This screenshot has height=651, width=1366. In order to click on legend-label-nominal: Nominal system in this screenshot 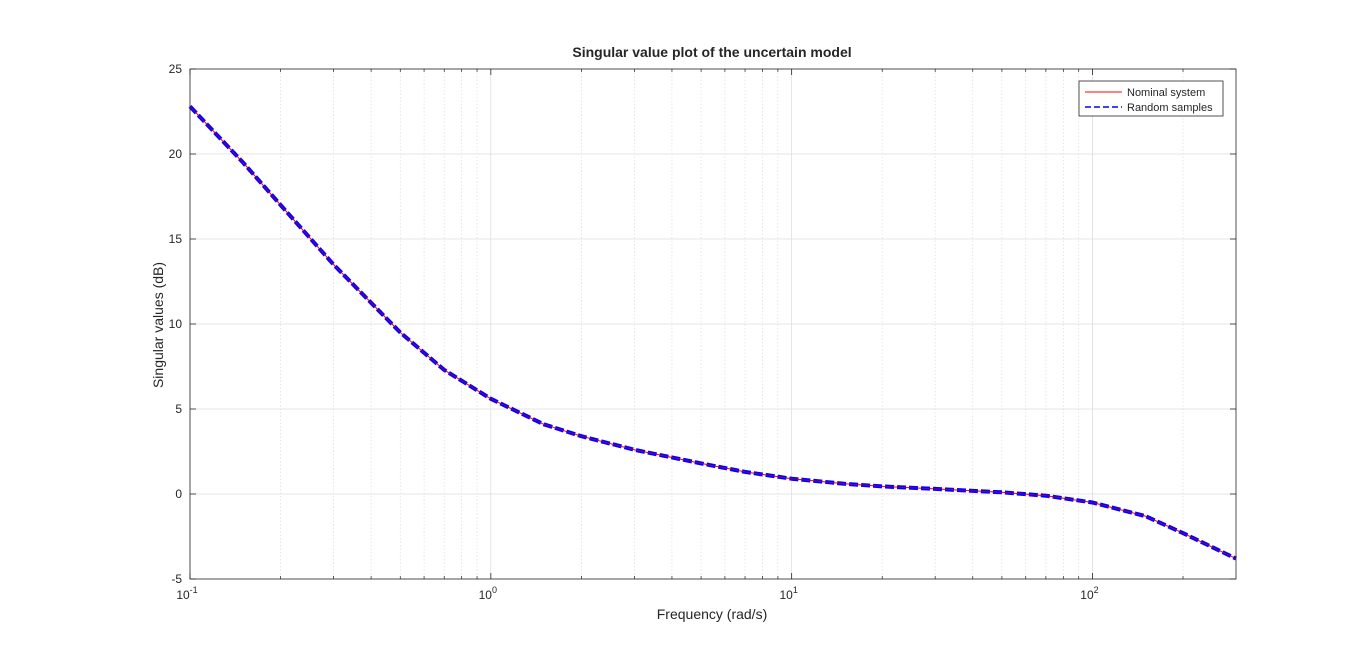, I will do `click(1166, 93)`.